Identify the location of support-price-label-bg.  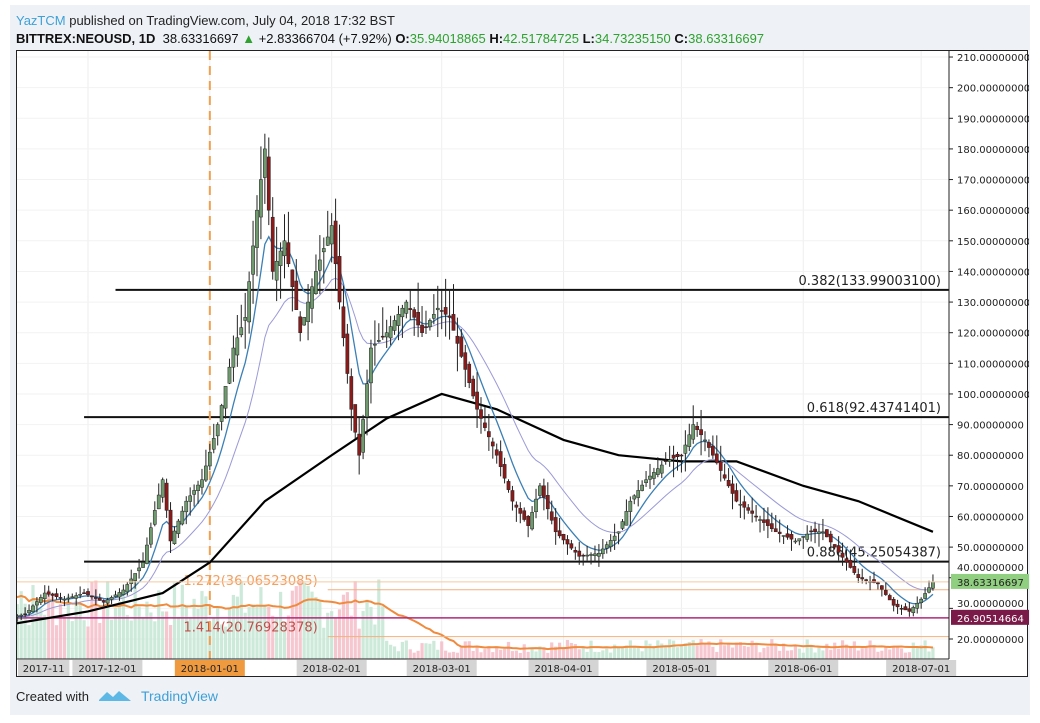
(990, 617).